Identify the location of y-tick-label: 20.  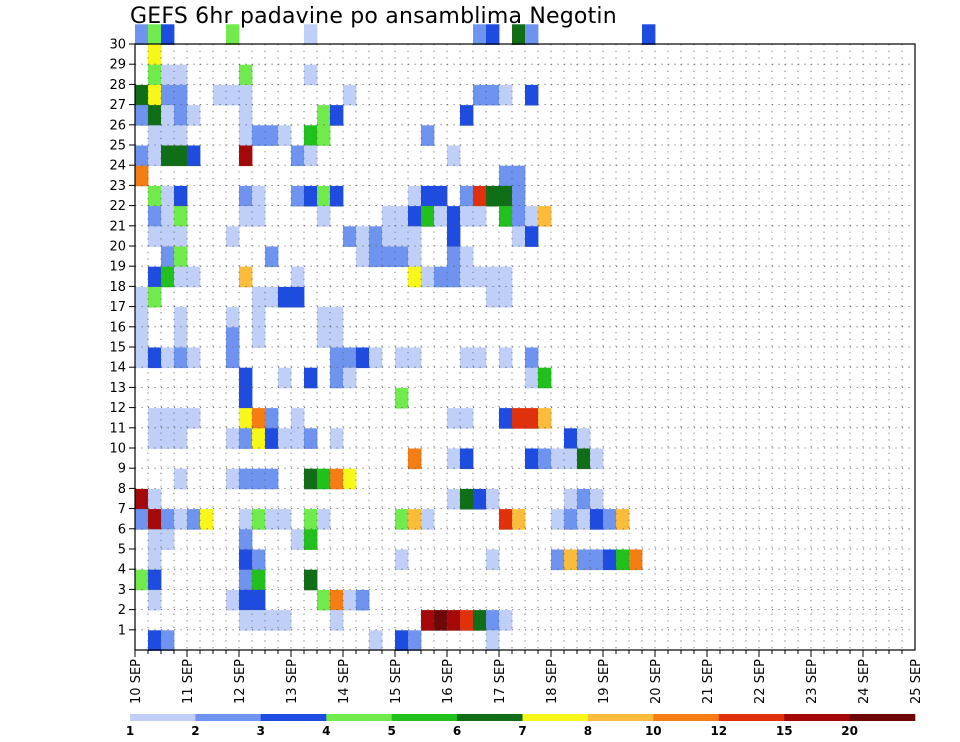
(117, 247).